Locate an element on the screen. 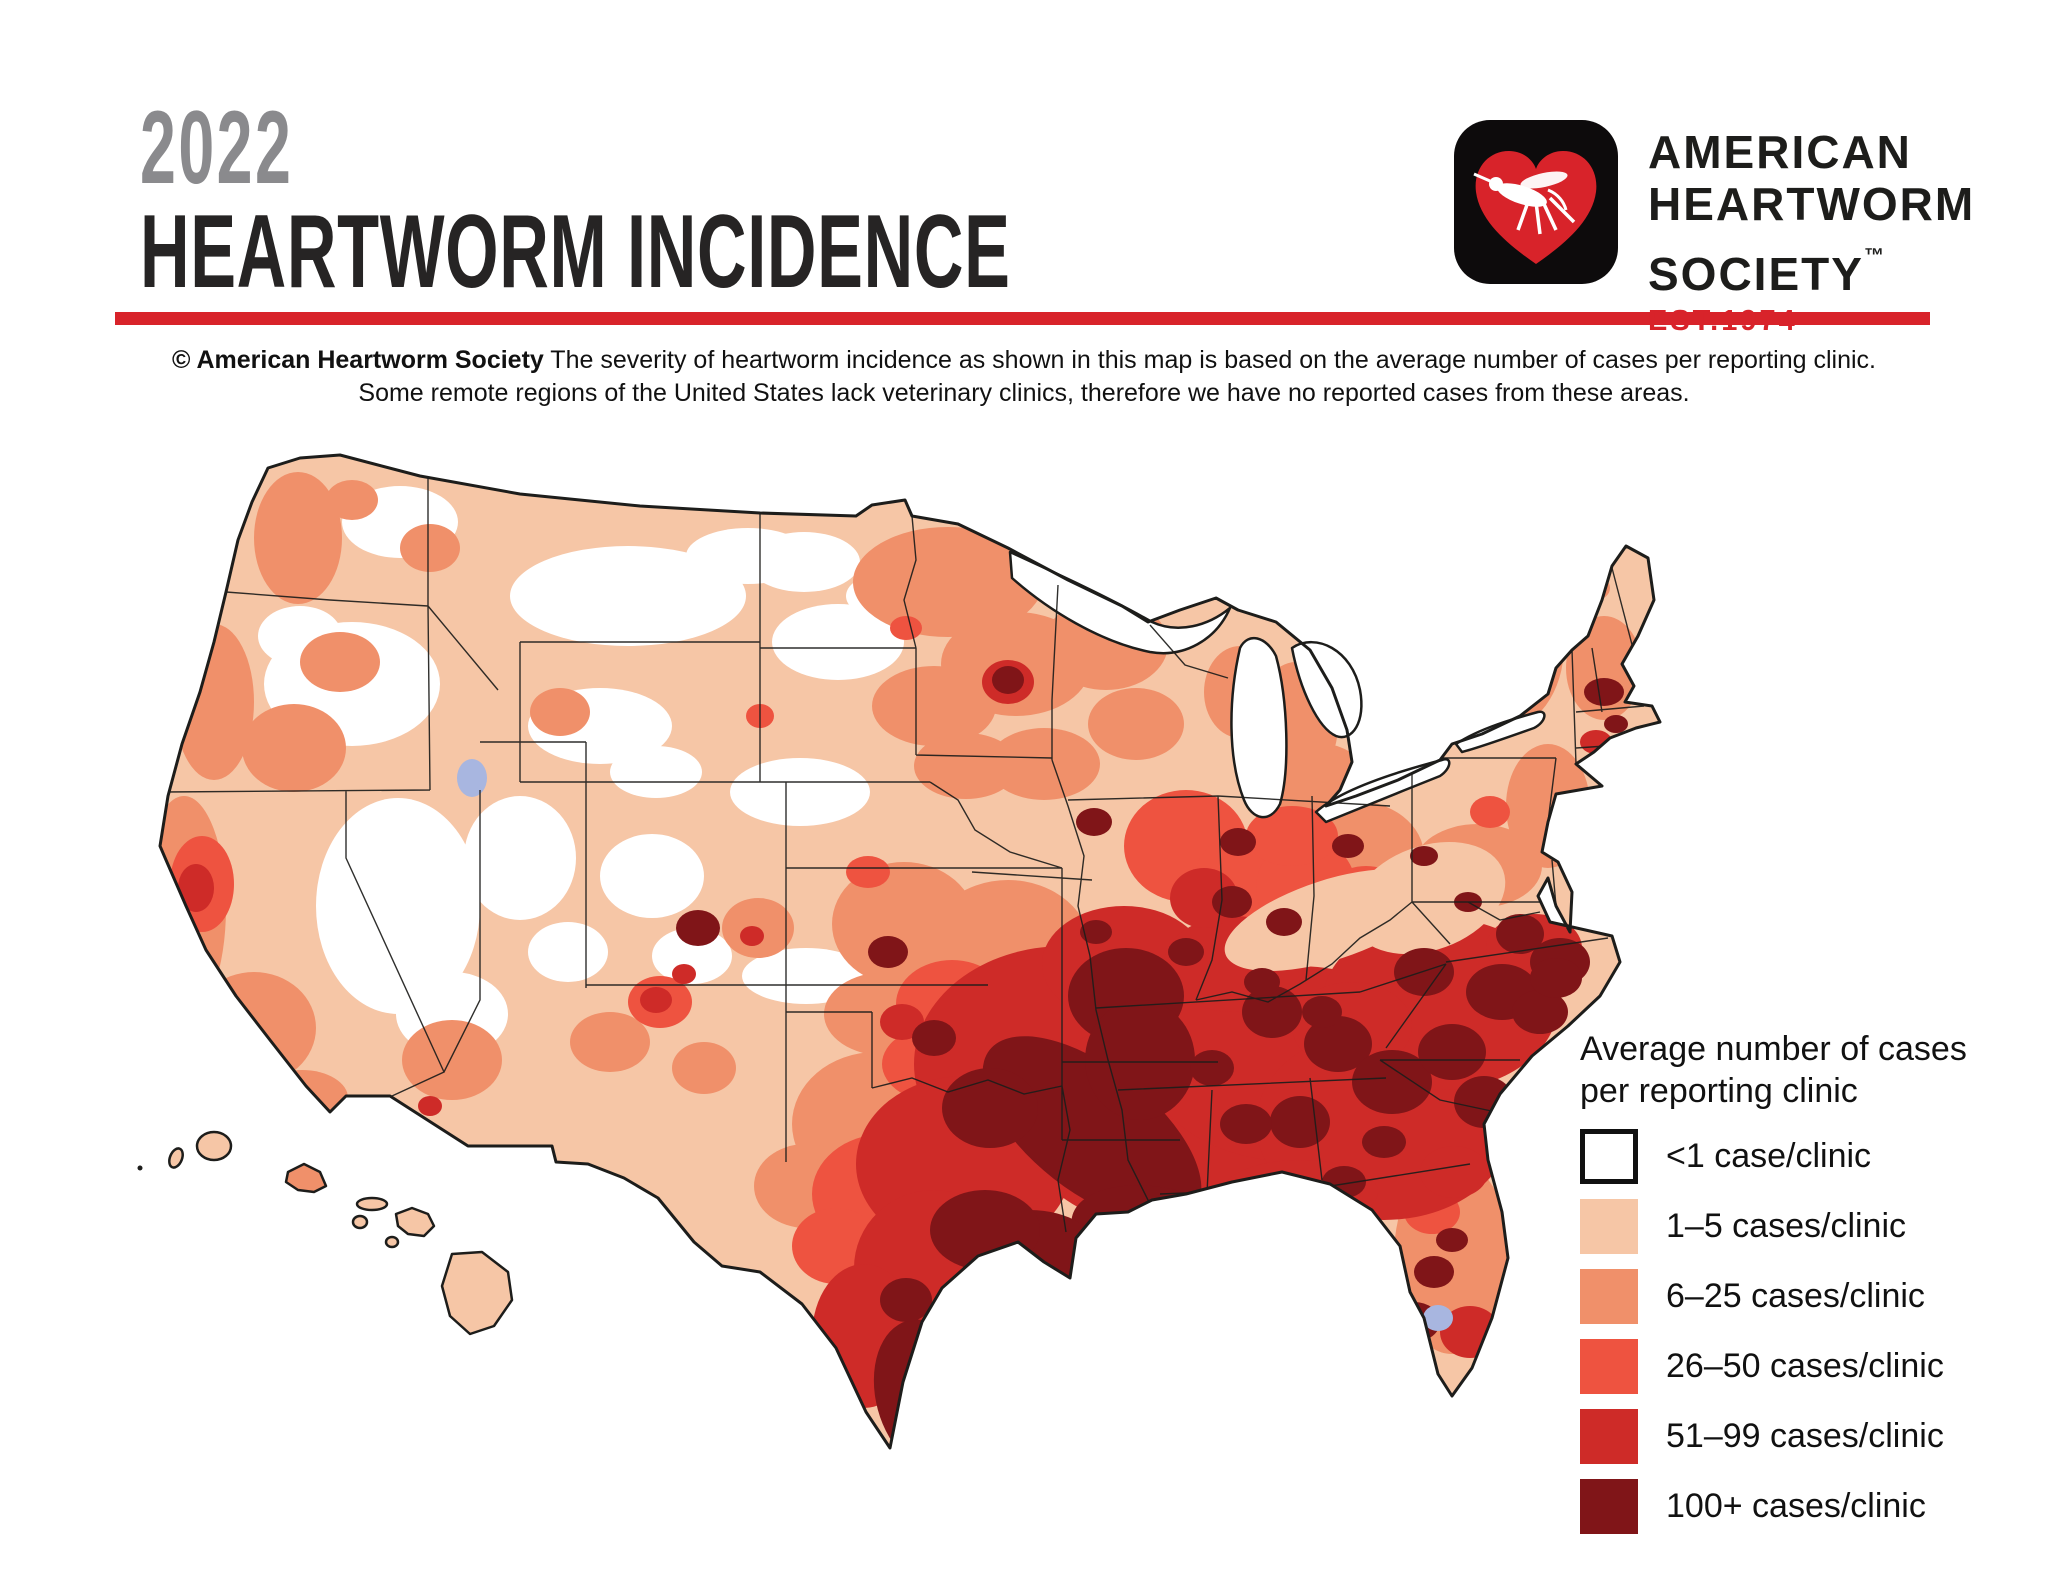 The width and height of the screenshot is (2048, 1583). lake-ontario is located at coordinates (1500, 732).